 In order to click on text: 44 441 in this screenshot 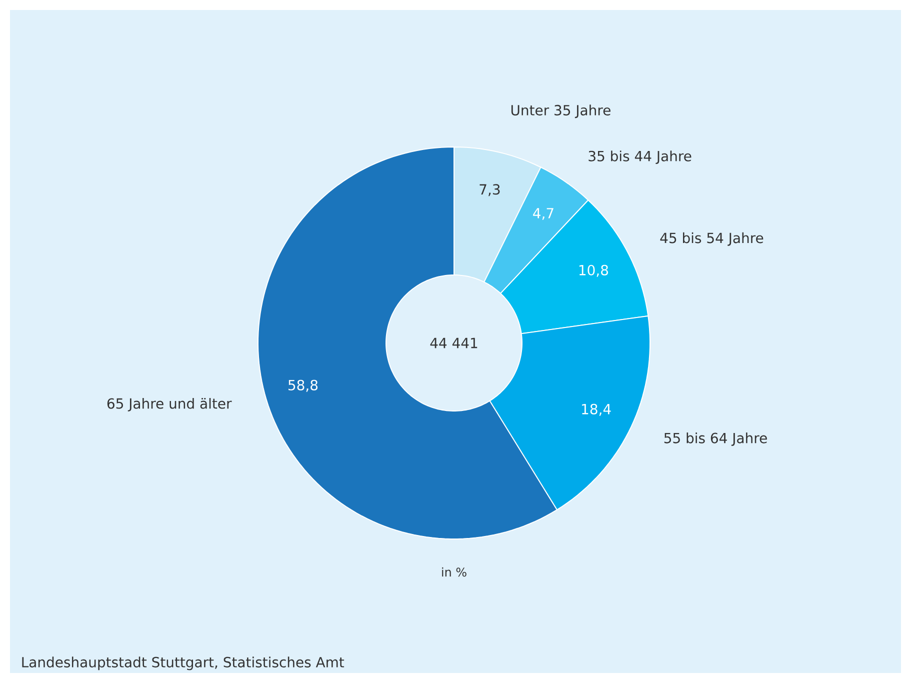, I will do `click(454, 343)`.